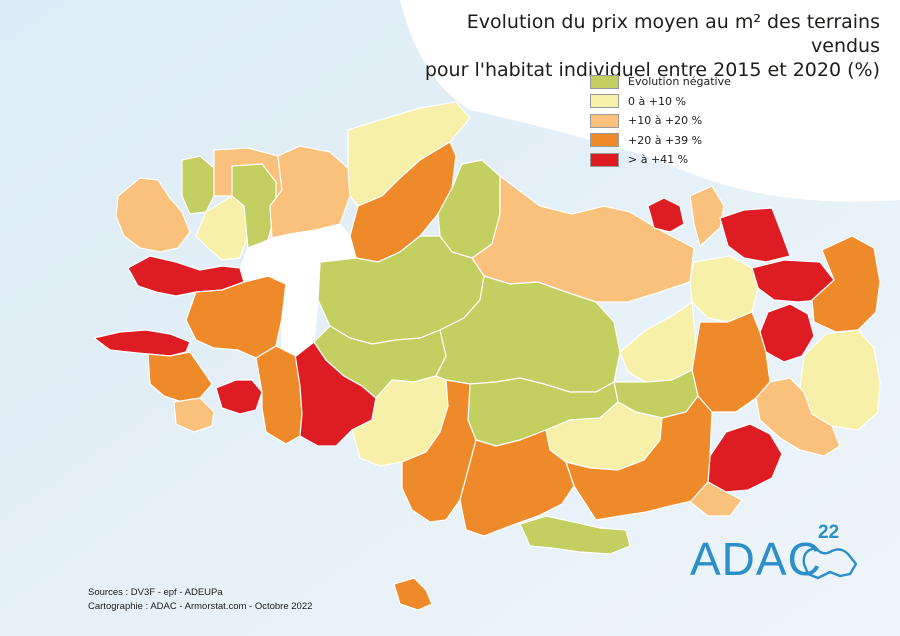 This screenshot has width=900, height=636. Describe the element at coordinates (155, 592) in the screenshot. I see `sources-line: Sources : DV3F - epf - ADEUPa` at that location.